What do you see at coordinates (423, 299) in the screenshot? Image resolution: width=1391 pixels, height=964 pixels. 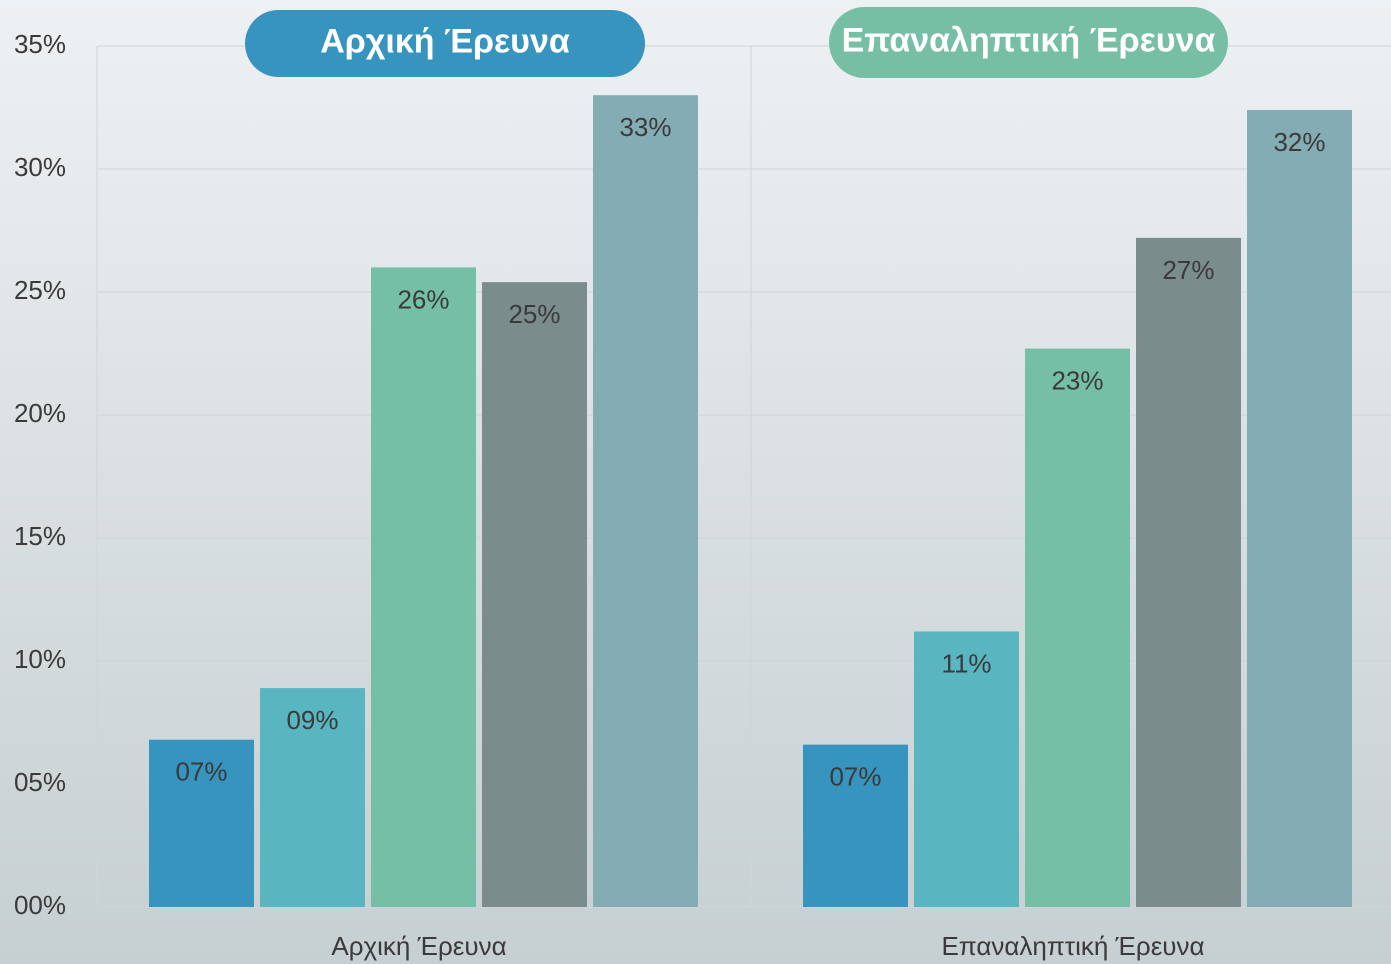 I see `value-label: 26%` at bounding box center [423, 299].